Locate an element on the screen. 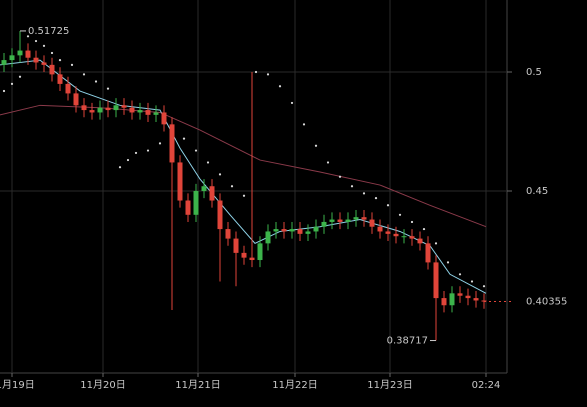 Image resolution: width=587 pixels, height=407 pixels. x-tick-label: 11月20日 is located at coordinates (102, 385).